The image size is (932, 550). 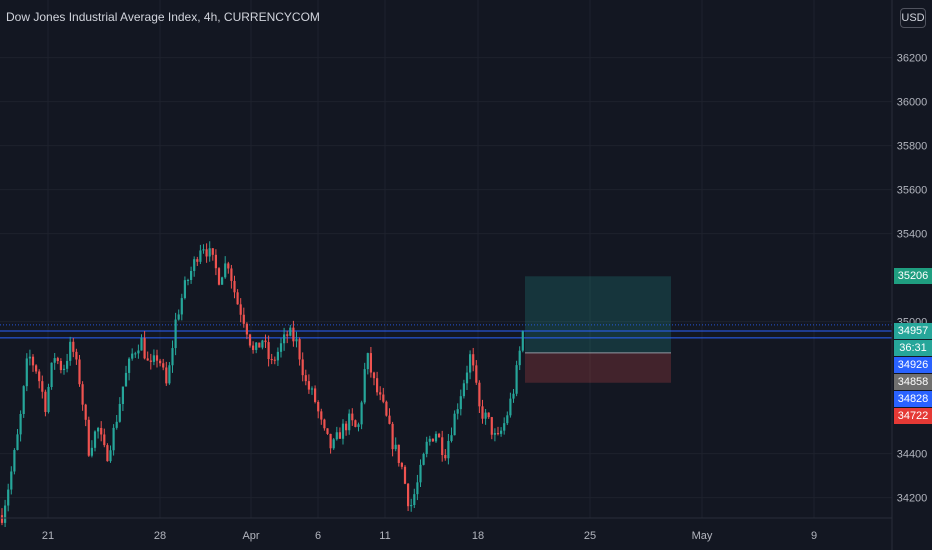 What do you see at coordinates (446, 331) in the screenshot?
I see `horizontal-lines` at bounding box center [446, 331].